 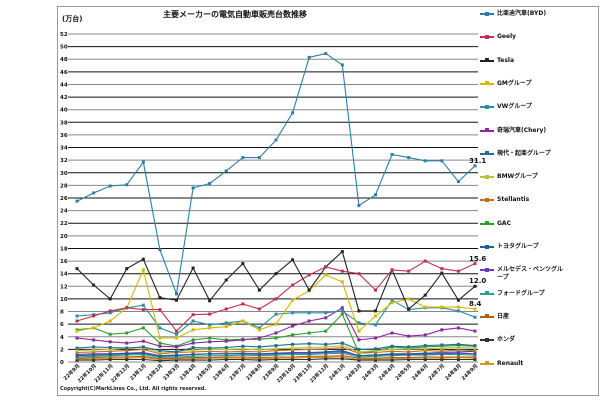 What do you see at coordinates (64, 174) in the screenshot?
I see `y-tick-label: 30` at bounding box center [64, 174].